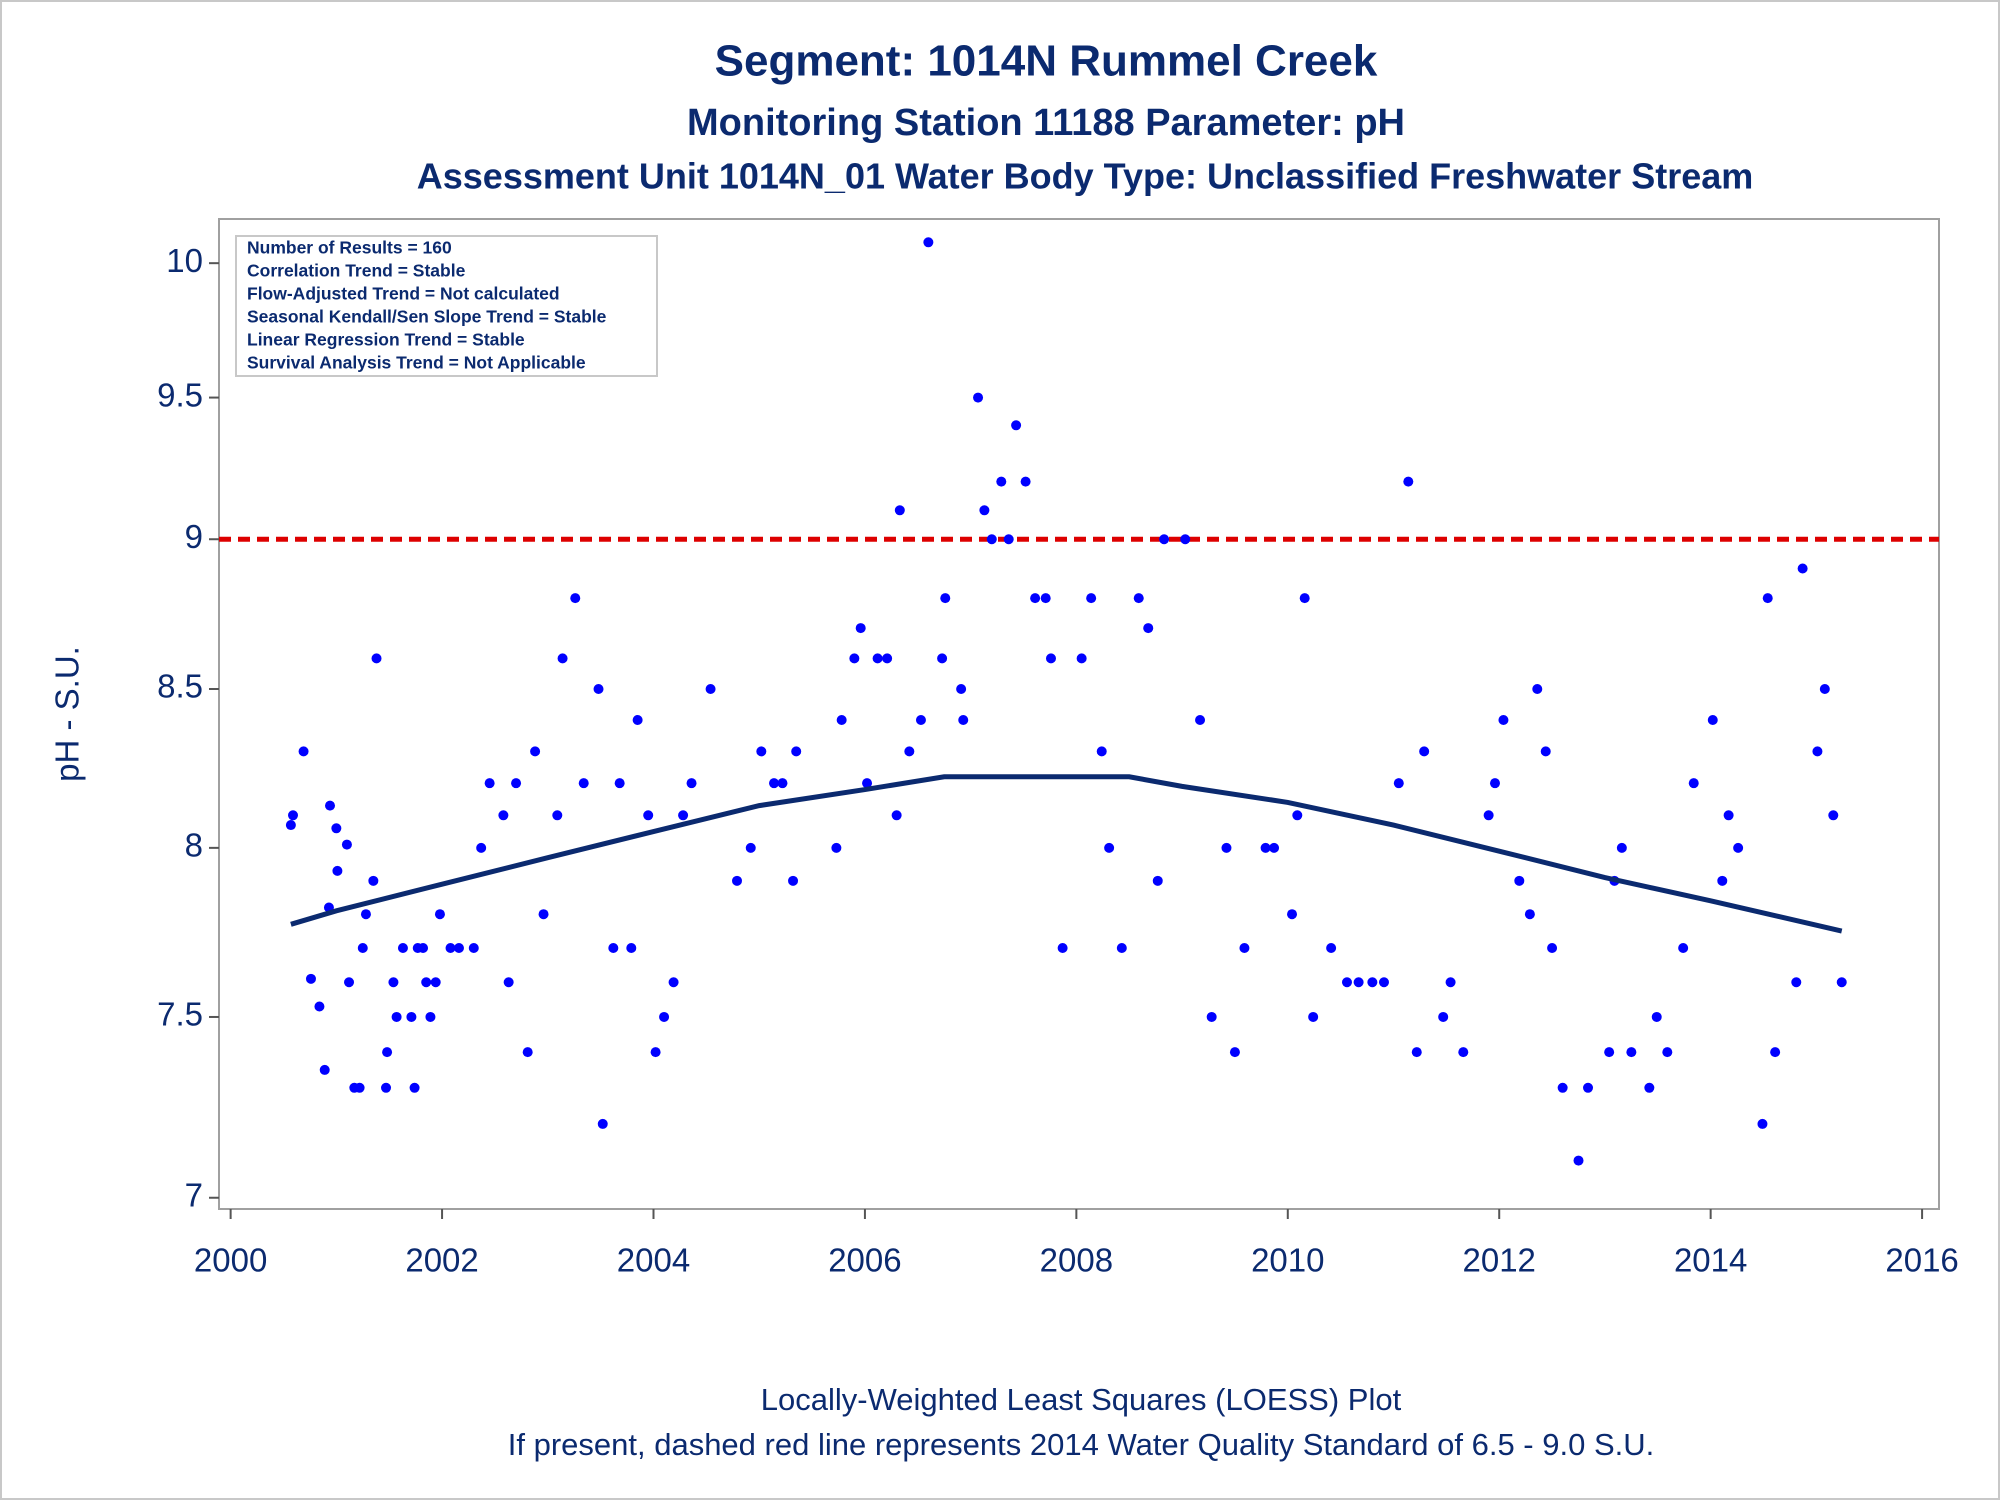 Image resolution: width=2000 pixels, height=1500 pixels. Describe the element at coordinates (441, 1260) in the screenshot. I see `x-tick-label: 2002` at that location.